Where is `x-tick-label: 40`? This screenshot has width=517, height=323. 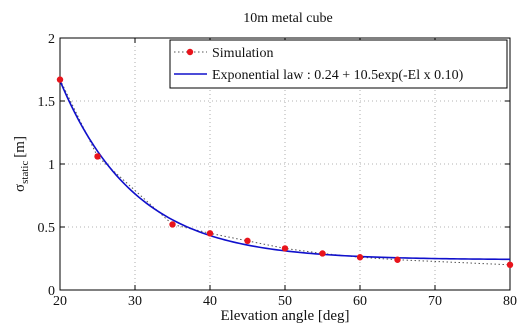
x-tick-label: 40 is located at coordinates (210, 301).